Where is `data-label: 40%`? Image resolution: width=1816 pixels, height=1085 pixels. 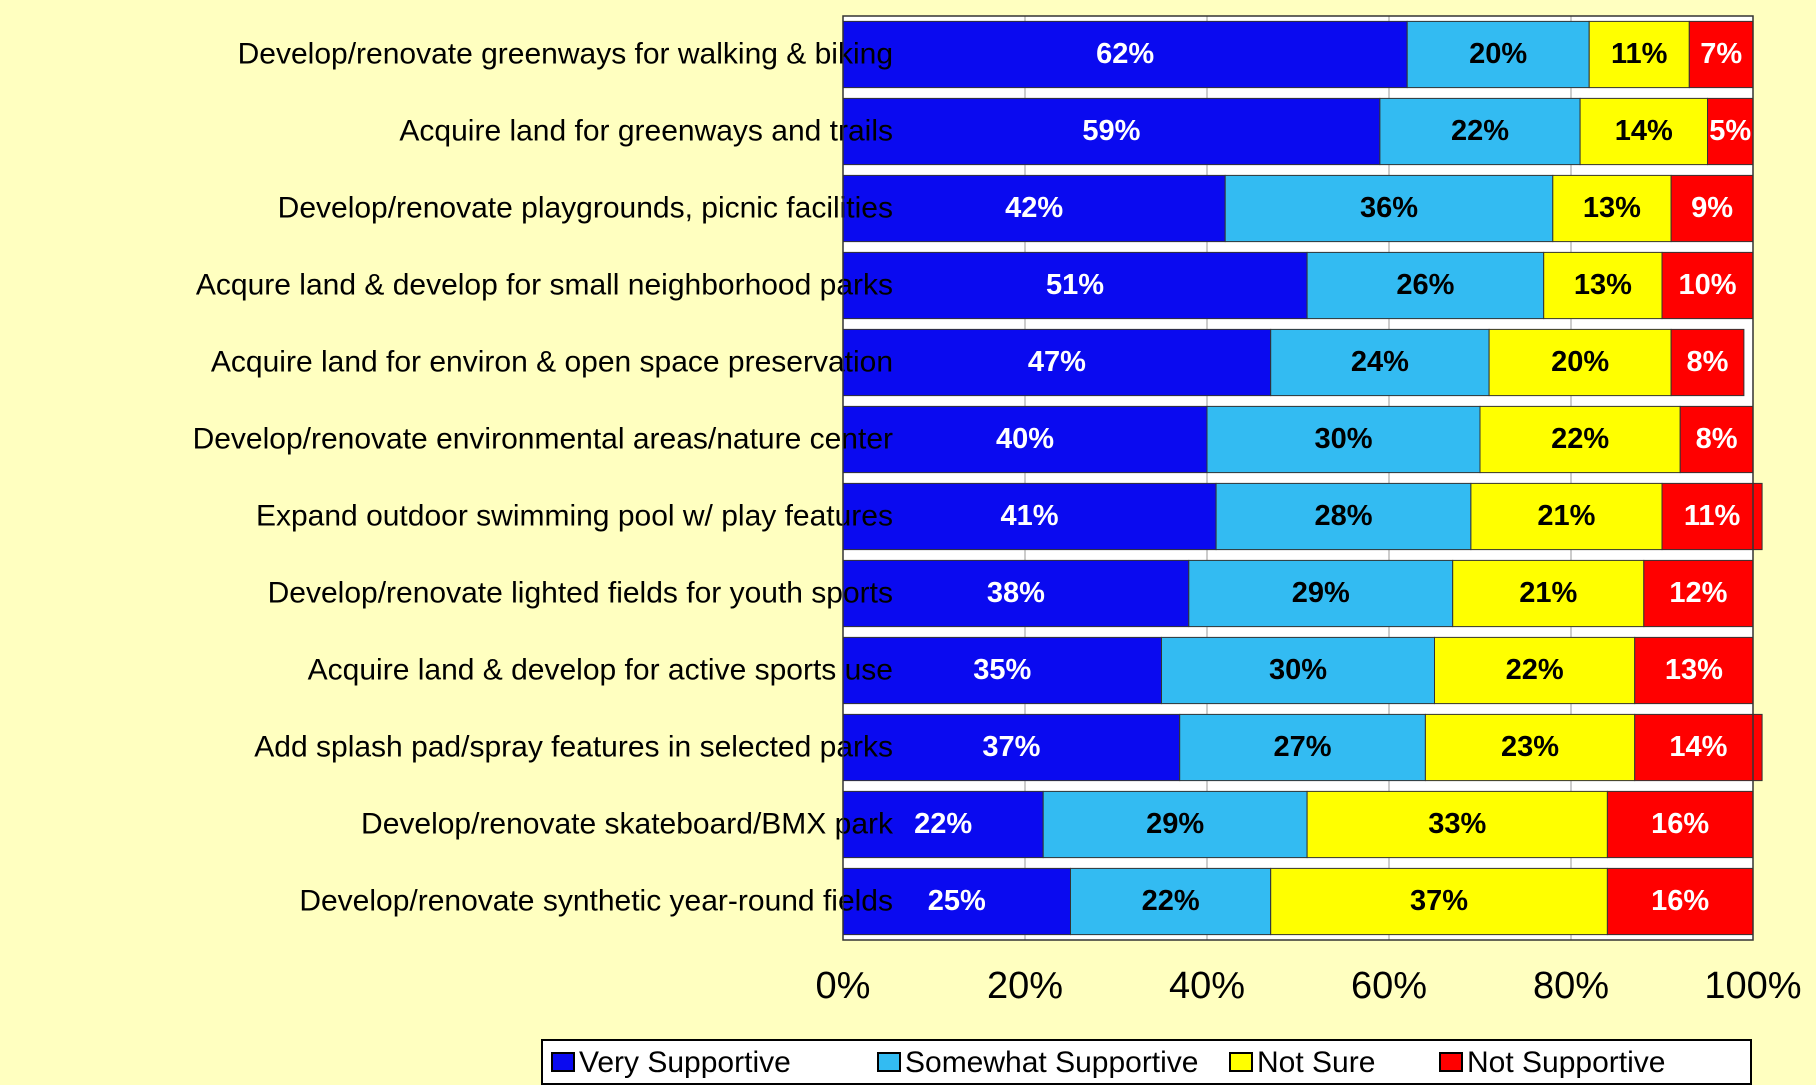
data-label: 40% is located at coordinates (1025, 439).